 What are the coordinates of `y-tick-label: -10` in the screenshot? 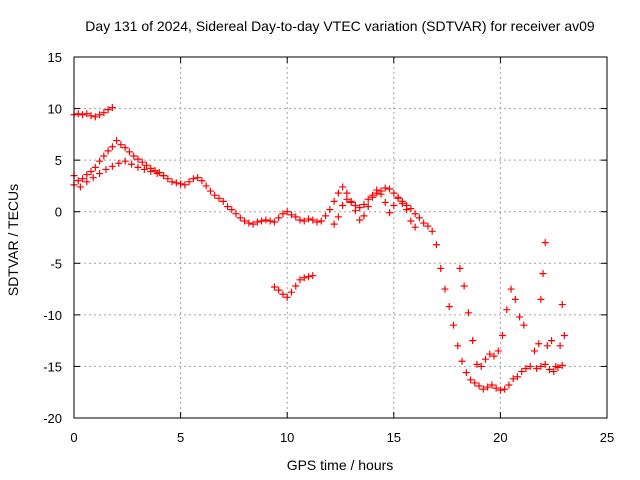 It's located at (52, 315).